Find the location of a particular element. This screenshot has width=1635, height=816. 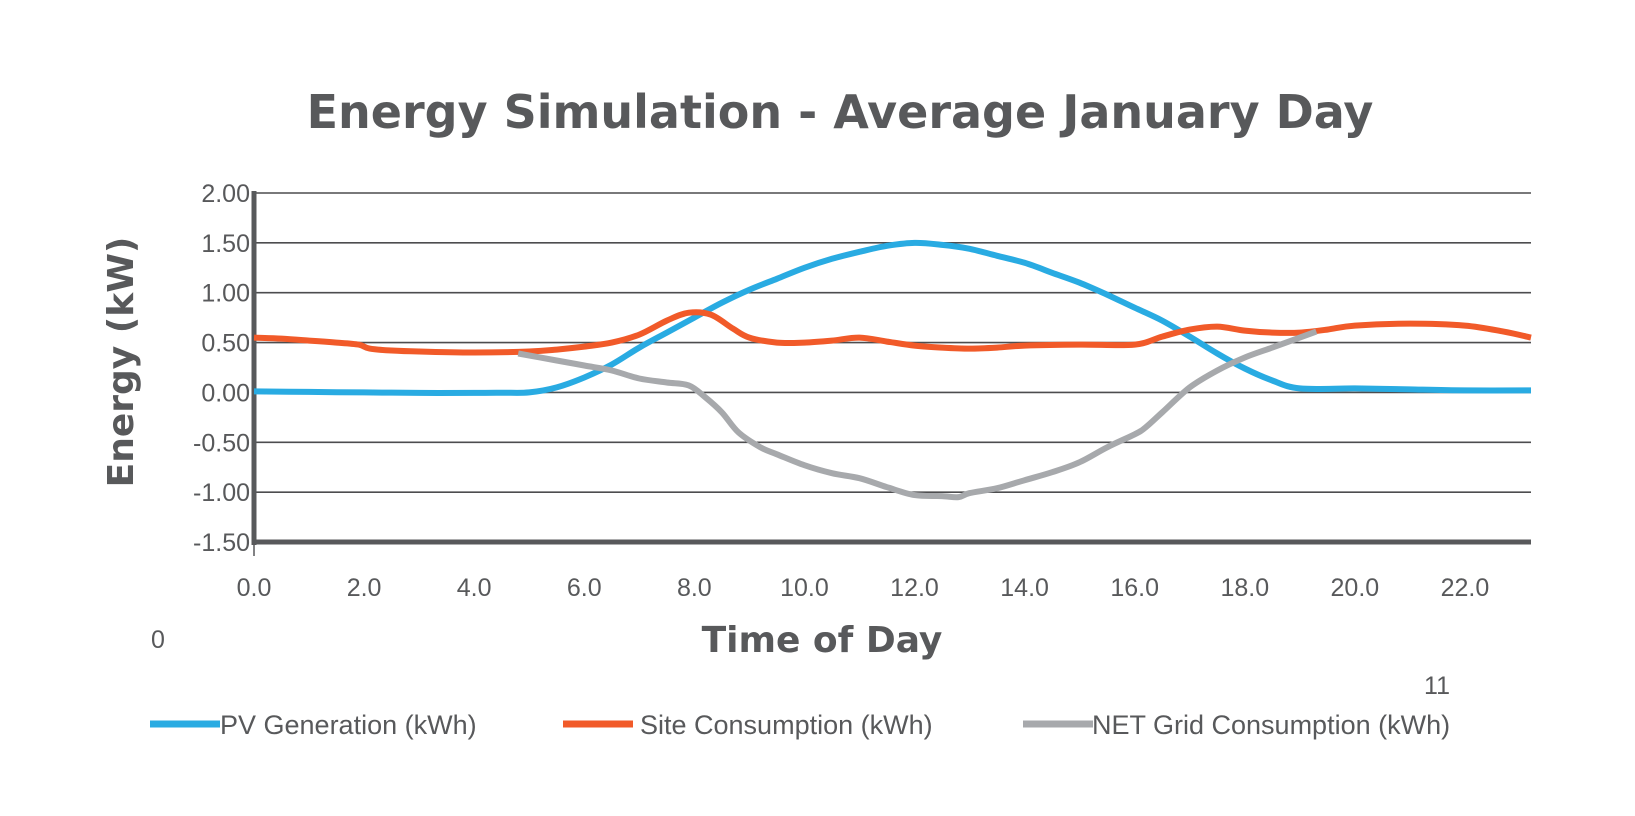

y-tick-label-2: 1.00 is located at coordinates (225, 294).